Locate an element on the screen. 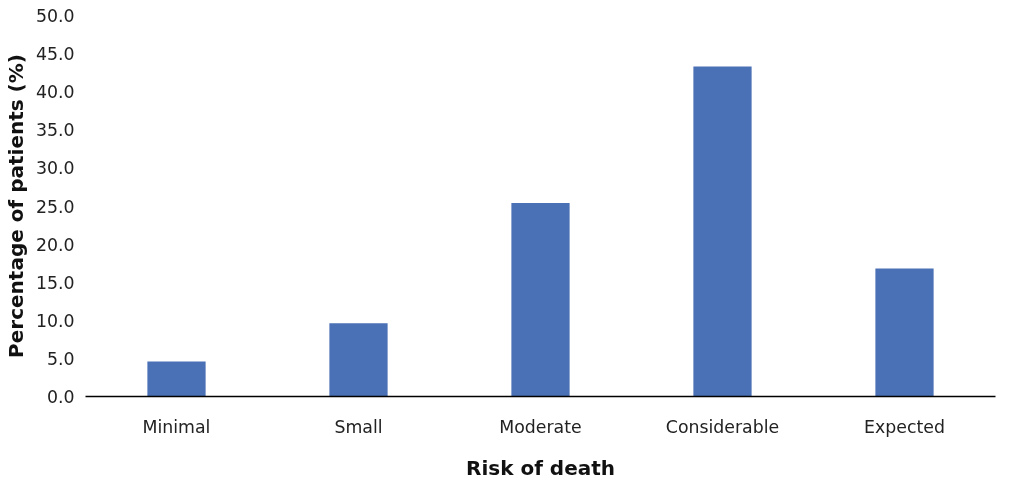 This screenshot has height=485, width=1009. x-tick-label: Small is located at coordinates (358, 426).